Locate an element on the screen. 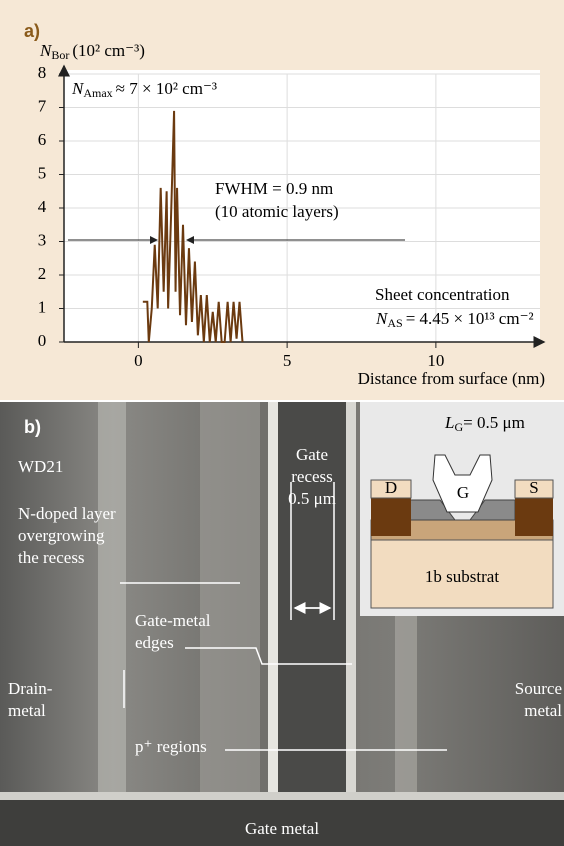  y-tick-label: 1 is located at coordinates (42, 306).